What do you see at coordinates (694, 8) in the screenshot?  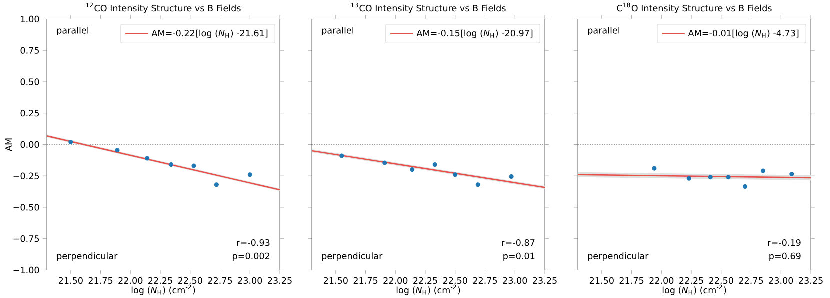 I see `chart-title: C$^{18}$O Intensity Structure vs B Fields` at bounding box center [694, 8].